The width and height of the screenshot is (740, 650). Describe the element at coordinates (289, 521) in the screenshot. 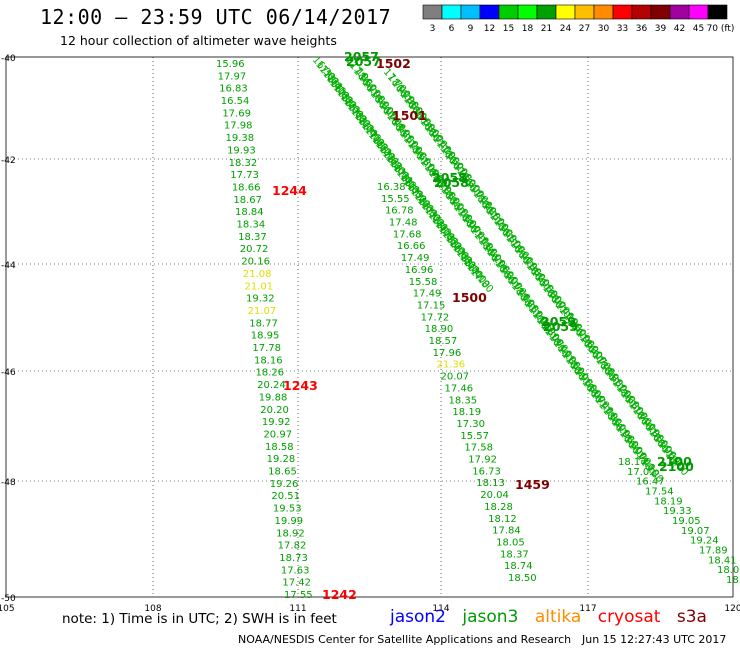

I see `swh-value: 19.99` at that location.